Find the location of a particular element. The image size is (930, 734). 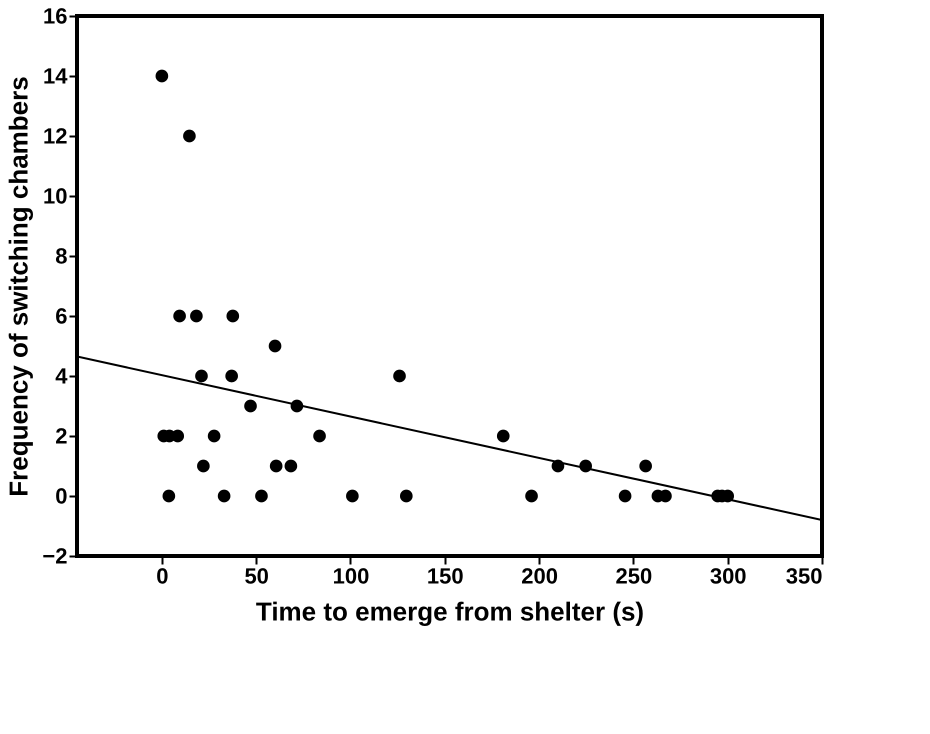

x-tick-label: 100 is located at coordinates (351, 576).